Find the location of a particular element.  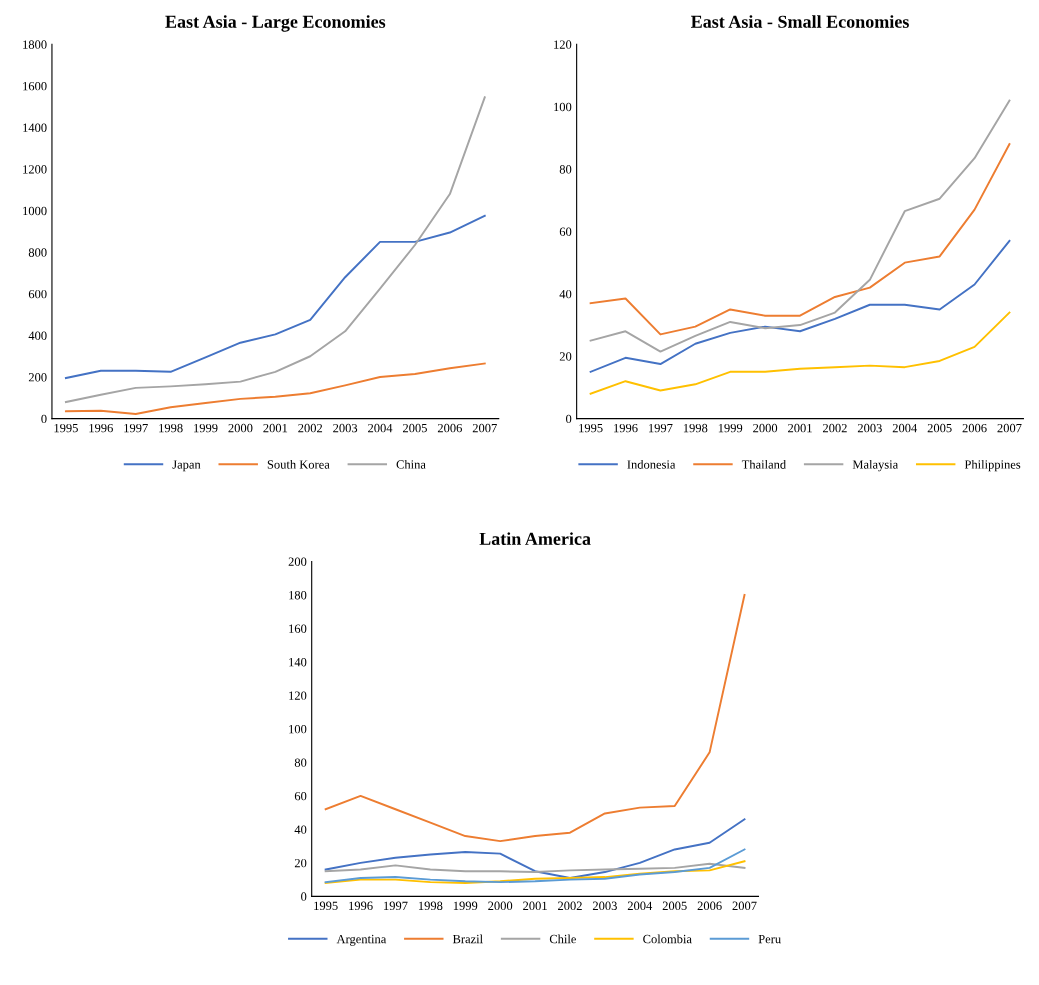

chart-title: East Asia - Small Economies is located at coordinates (799, 21).